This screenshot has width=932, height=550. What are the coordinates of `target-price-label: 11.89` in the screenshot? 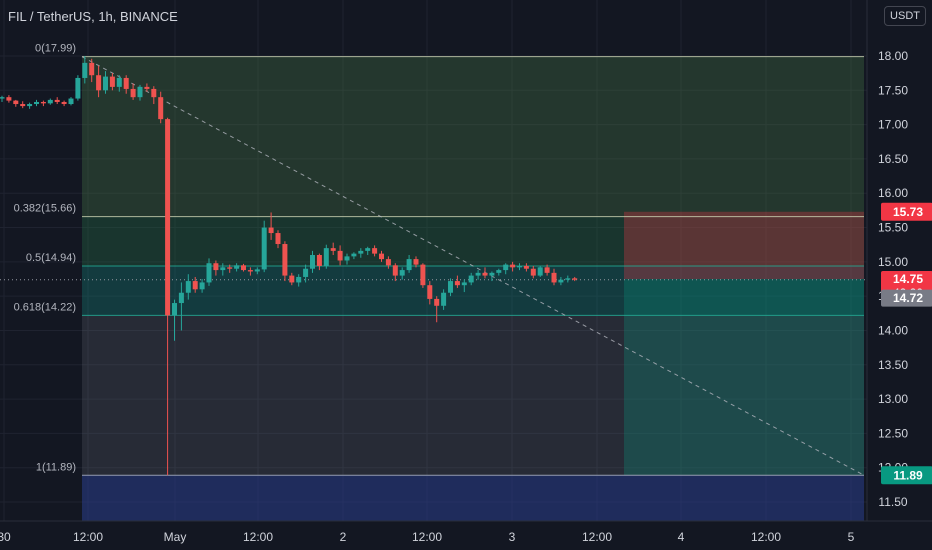 It's located at (906, 475).